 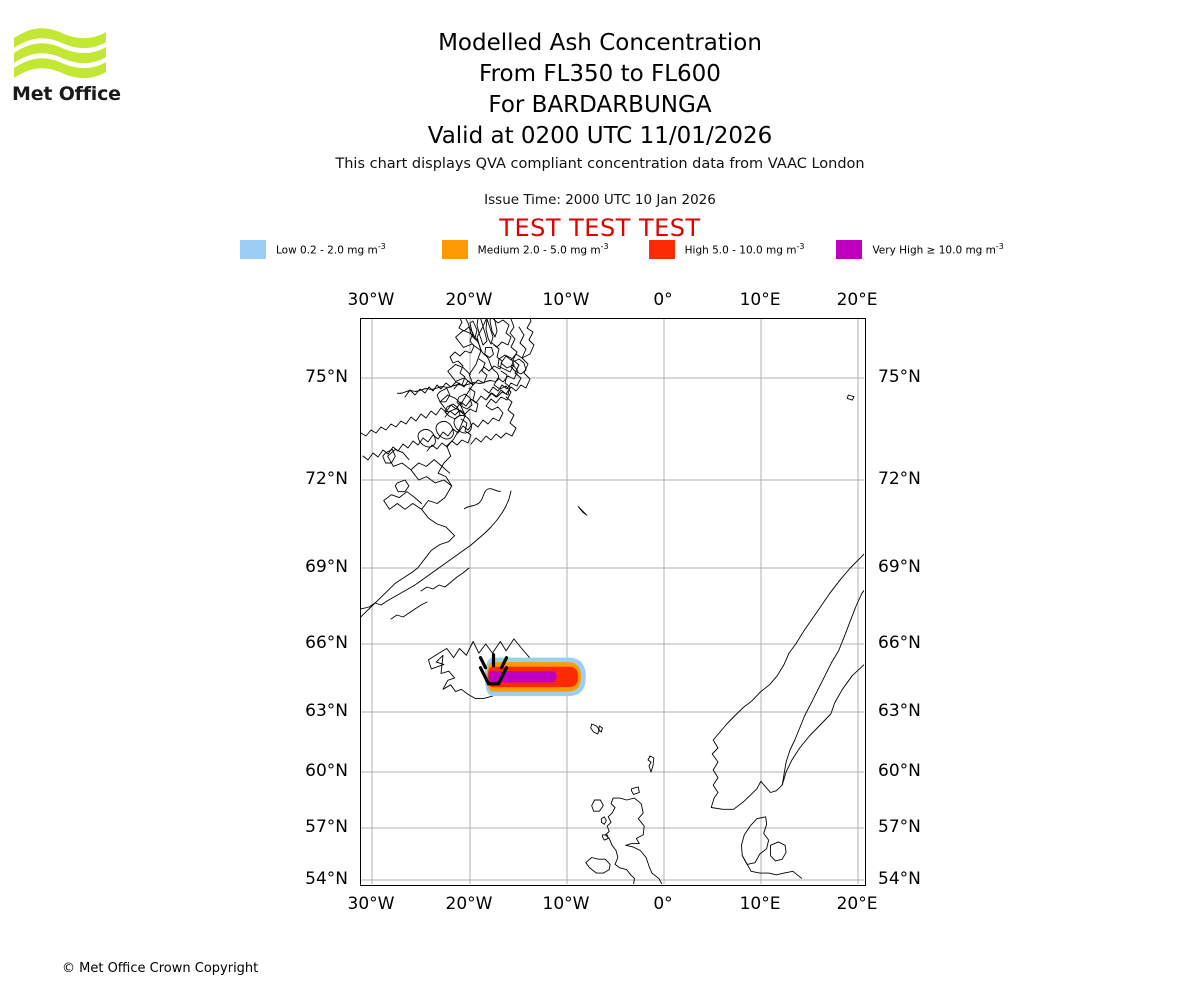 What do you see at coordinates (160, 968) in the screenshot?
I see `copyright-notice: © Met Office Crown Copyright` at bounding box center [160, 968].